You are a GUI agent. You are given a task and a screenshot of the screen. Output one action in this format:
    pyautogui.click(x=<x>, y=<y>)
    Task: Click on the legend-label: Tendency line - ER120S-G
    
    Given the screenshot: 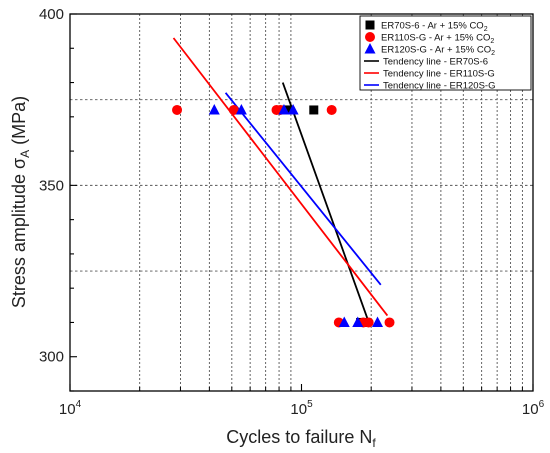 What is the action you would take?
    pyautogui.click(x=439, y=86)
    